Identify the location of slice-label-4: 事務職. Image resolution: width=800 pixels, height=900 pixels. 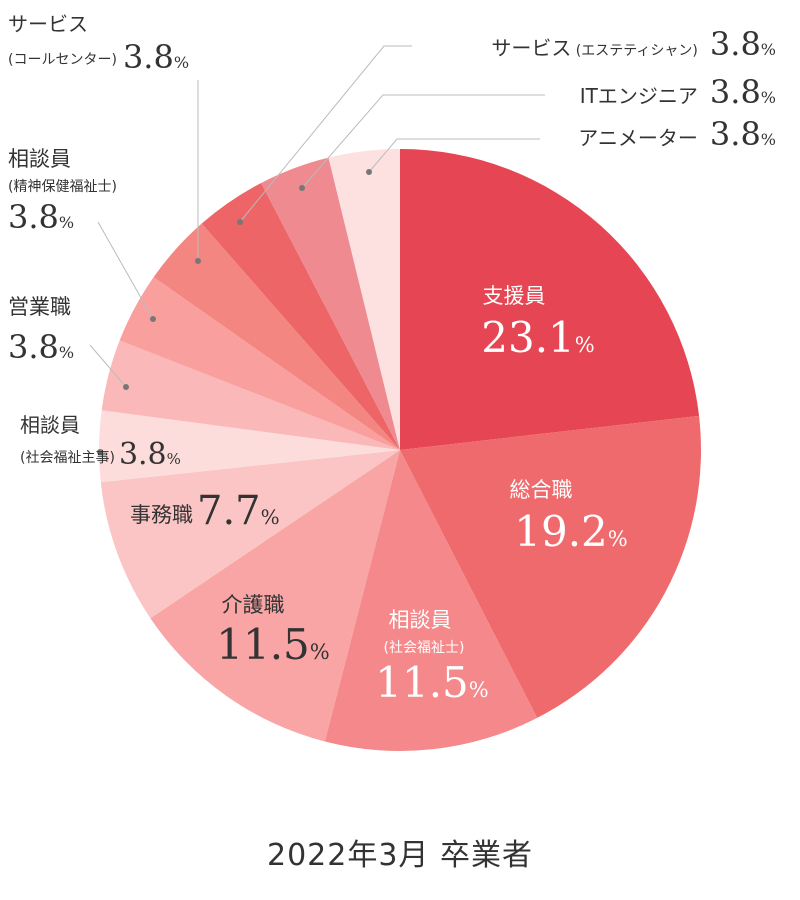
(161, 515).